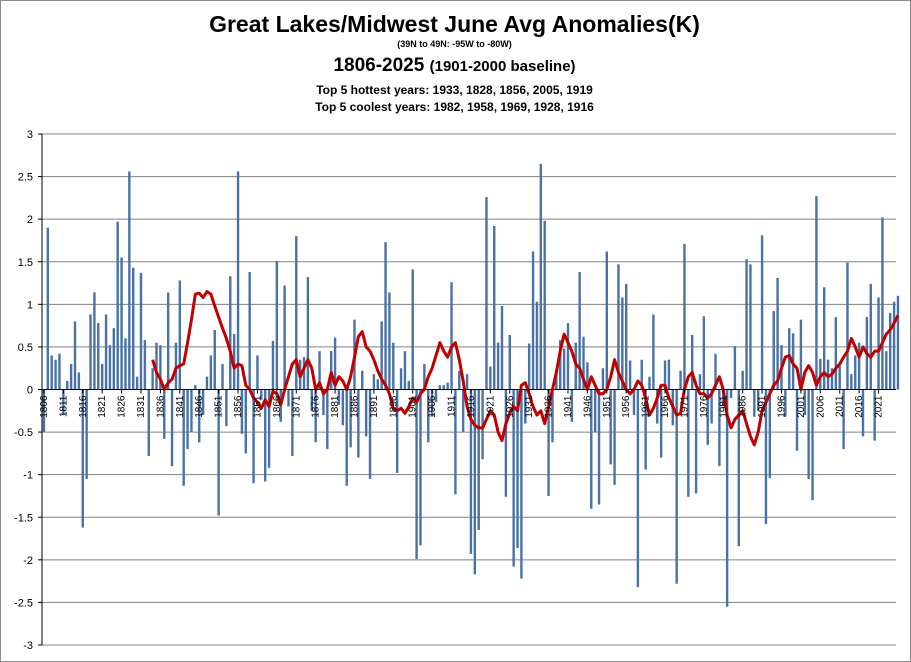  I want to click on x-tick-label: 1951, so click(607, 406).